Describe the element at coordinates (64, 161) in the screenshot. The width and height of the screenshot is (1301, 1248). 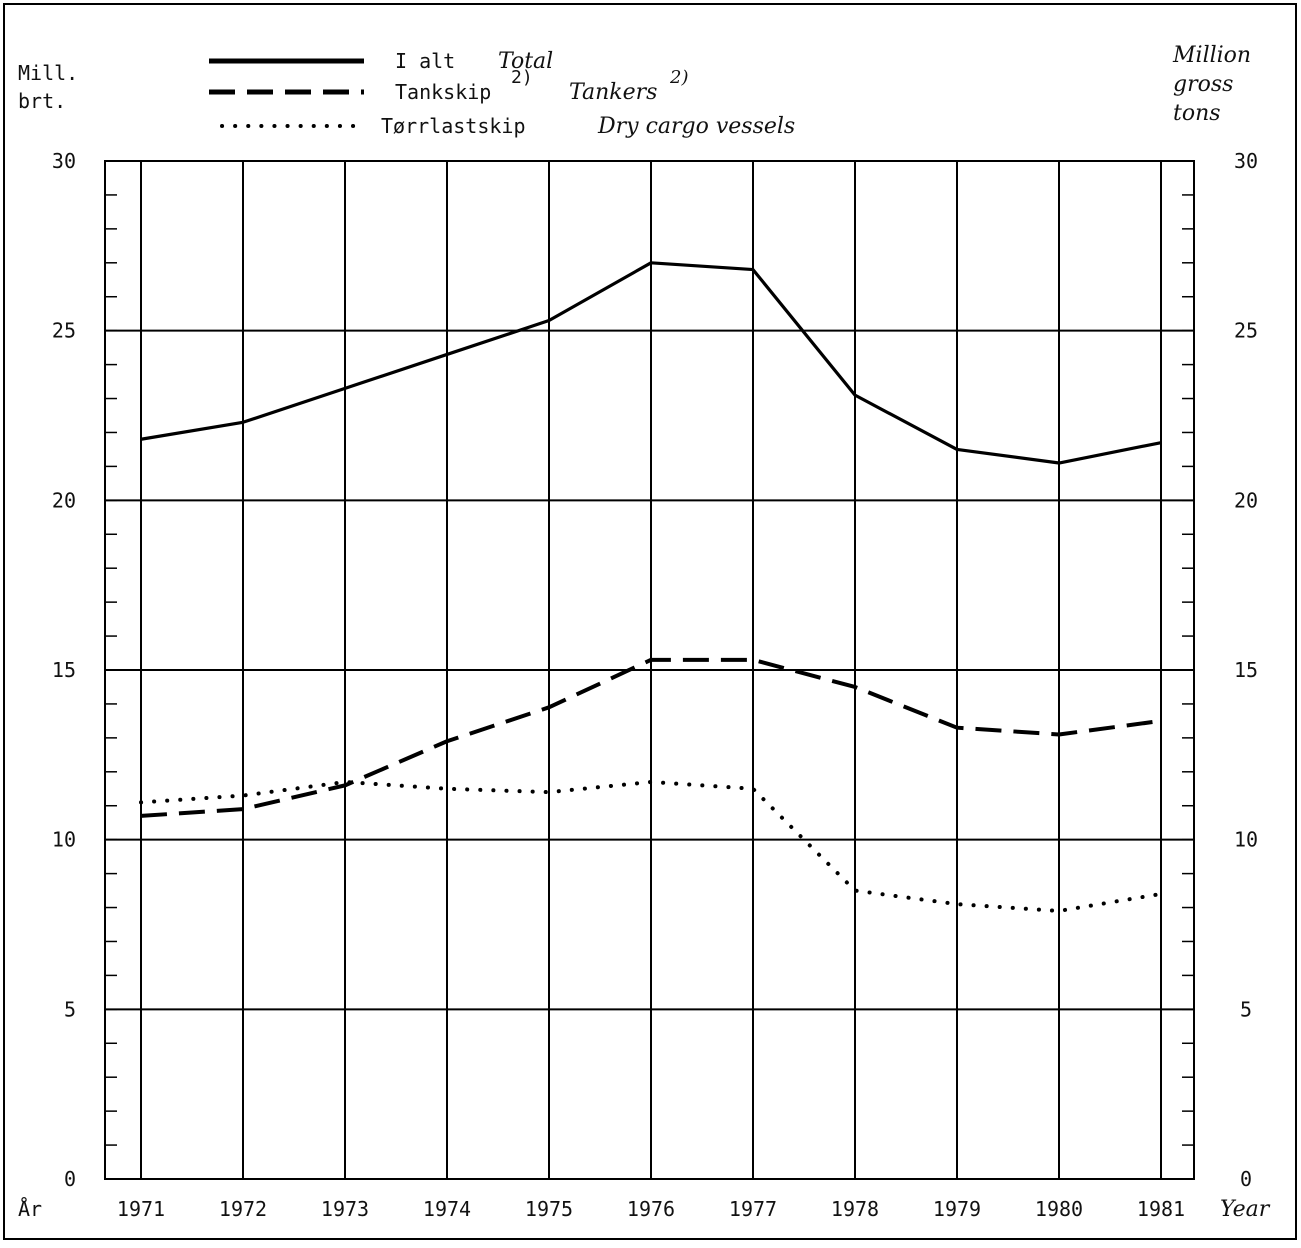
I see `y-tick-label-left: 30` at that location.